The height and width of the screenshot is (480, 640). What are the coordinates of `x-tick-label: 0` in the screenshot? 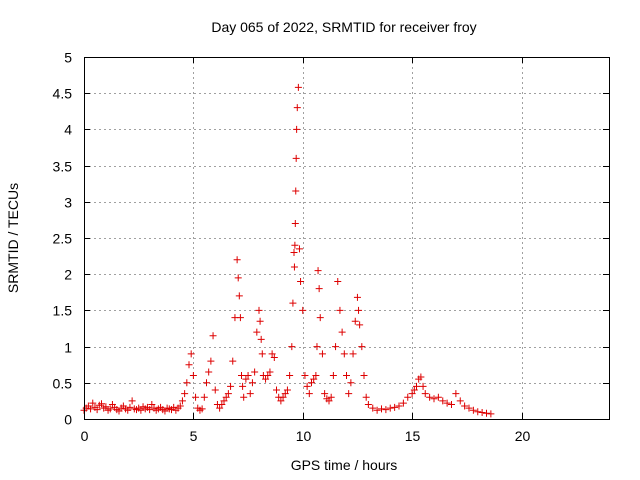 It's located at (85, 436).